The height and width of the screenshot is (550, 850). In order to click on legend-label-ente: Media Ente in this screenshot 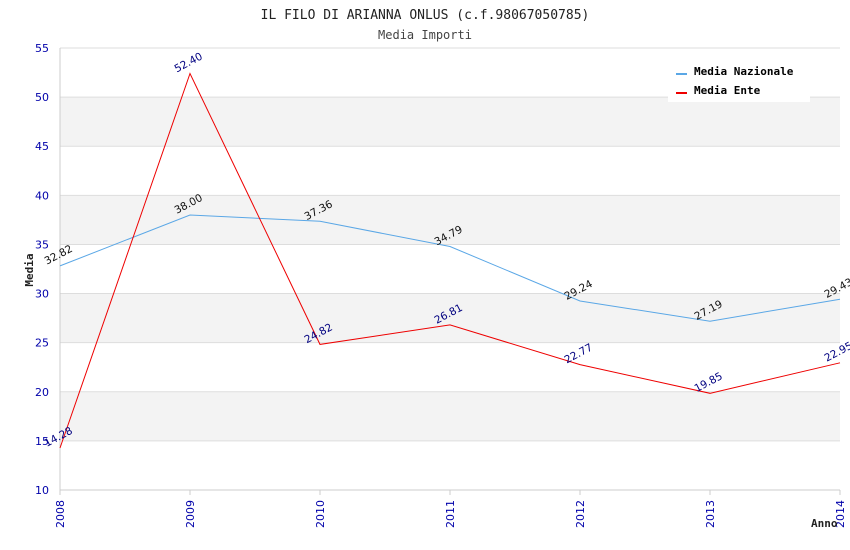, I will do `click(727, 90)`.